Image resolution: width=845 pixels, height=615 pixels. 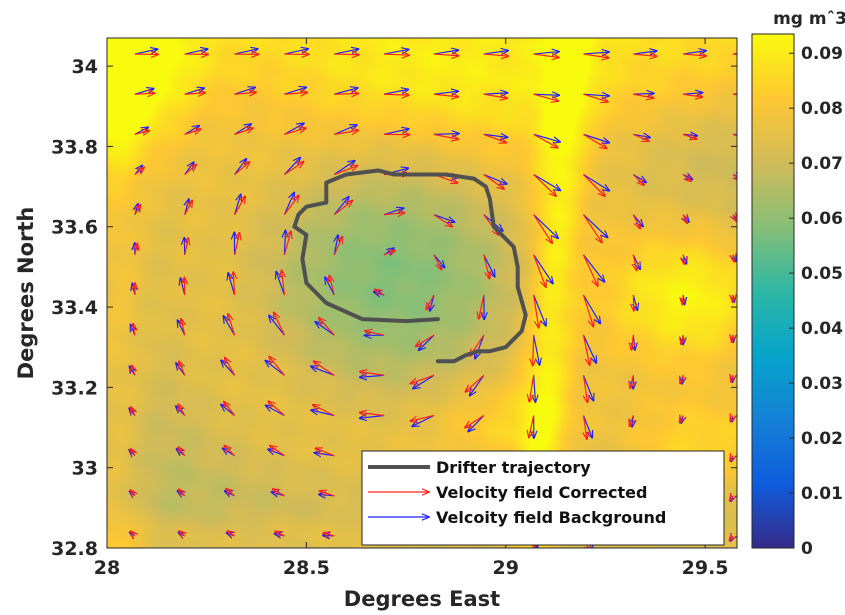 I want to click on legend-label-background: Velcoity field Background, so click(x=551, y=517).